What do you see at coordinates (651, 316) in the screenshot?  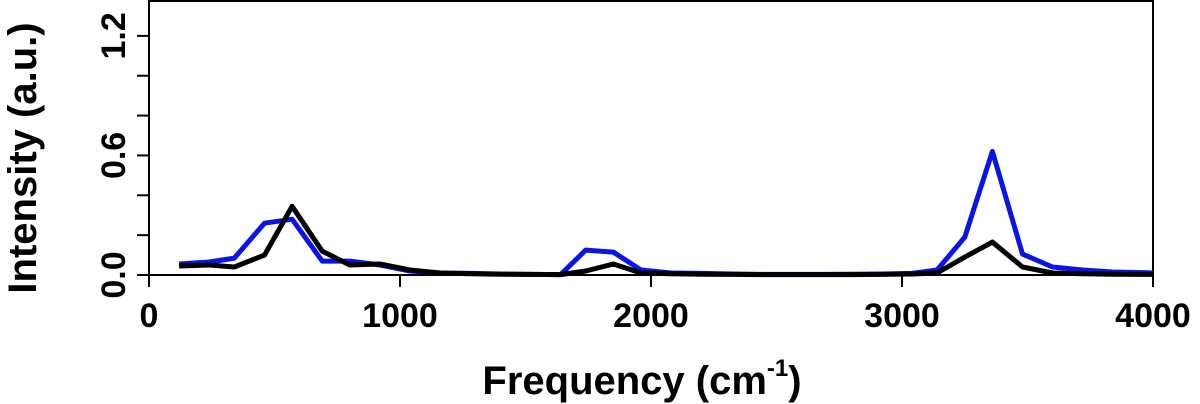 I see `x-tick-label: 2000` at bounding box center [651, 316].